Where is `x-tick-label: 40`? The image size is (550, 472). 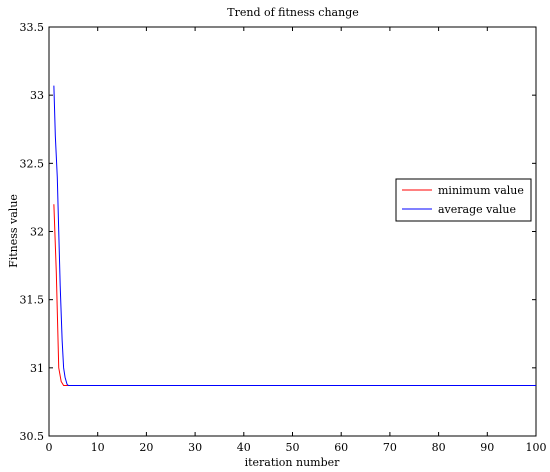
x-tick-label: 40 is located at coordinates (244, 447).